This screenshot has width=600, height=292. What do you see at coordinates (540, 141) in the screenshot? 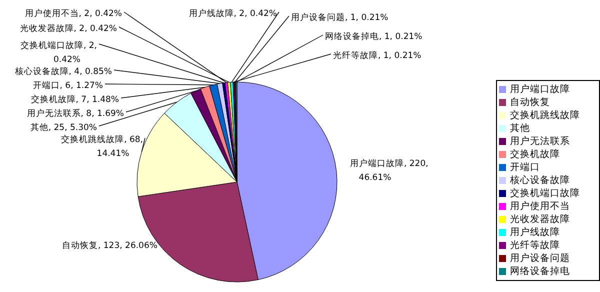
I see `legend-label: 用户无法联系` at bounding box center [540, 141].